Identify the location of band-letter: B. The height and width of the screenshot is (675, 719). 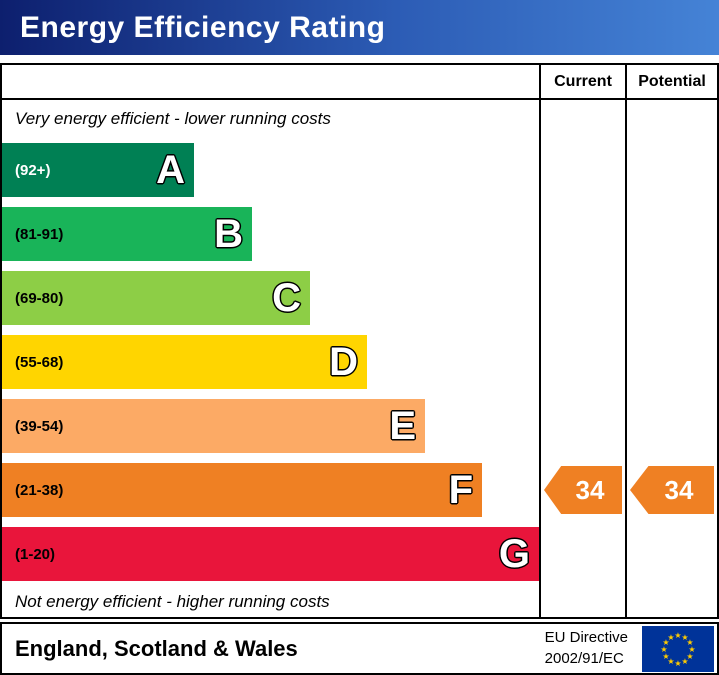
(228, 234).